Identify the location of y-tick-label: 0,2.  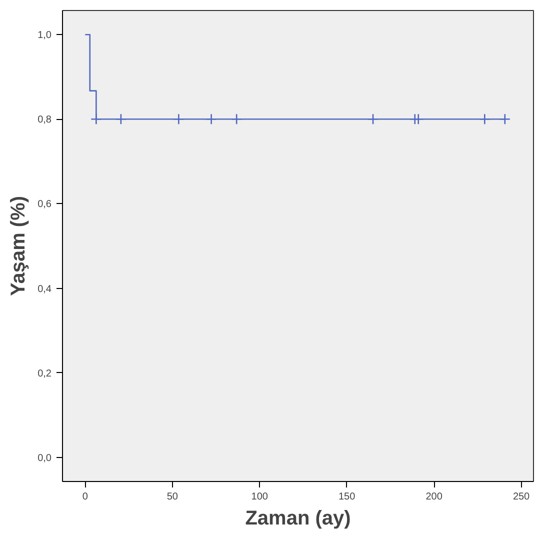
(45, 374).